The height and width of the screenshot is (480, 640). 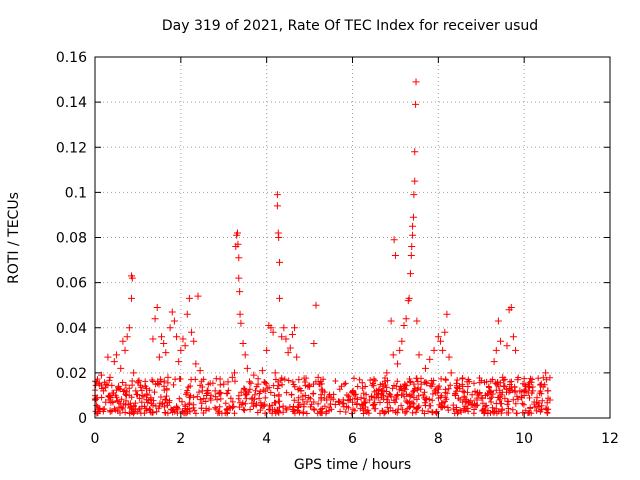 What do you see at coordinates (71, 58) in the screenshot?
I see `y-tick-label: 0.16` at bounding box center [71, 58].